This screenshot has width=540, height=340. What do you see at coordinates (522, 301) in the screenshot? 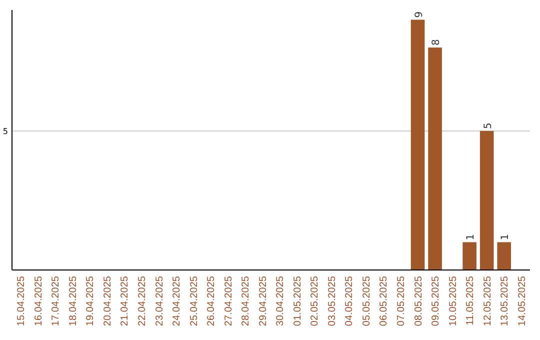
I see `x-tick-label: 14.05.2025` at bounding box center [522, 301].